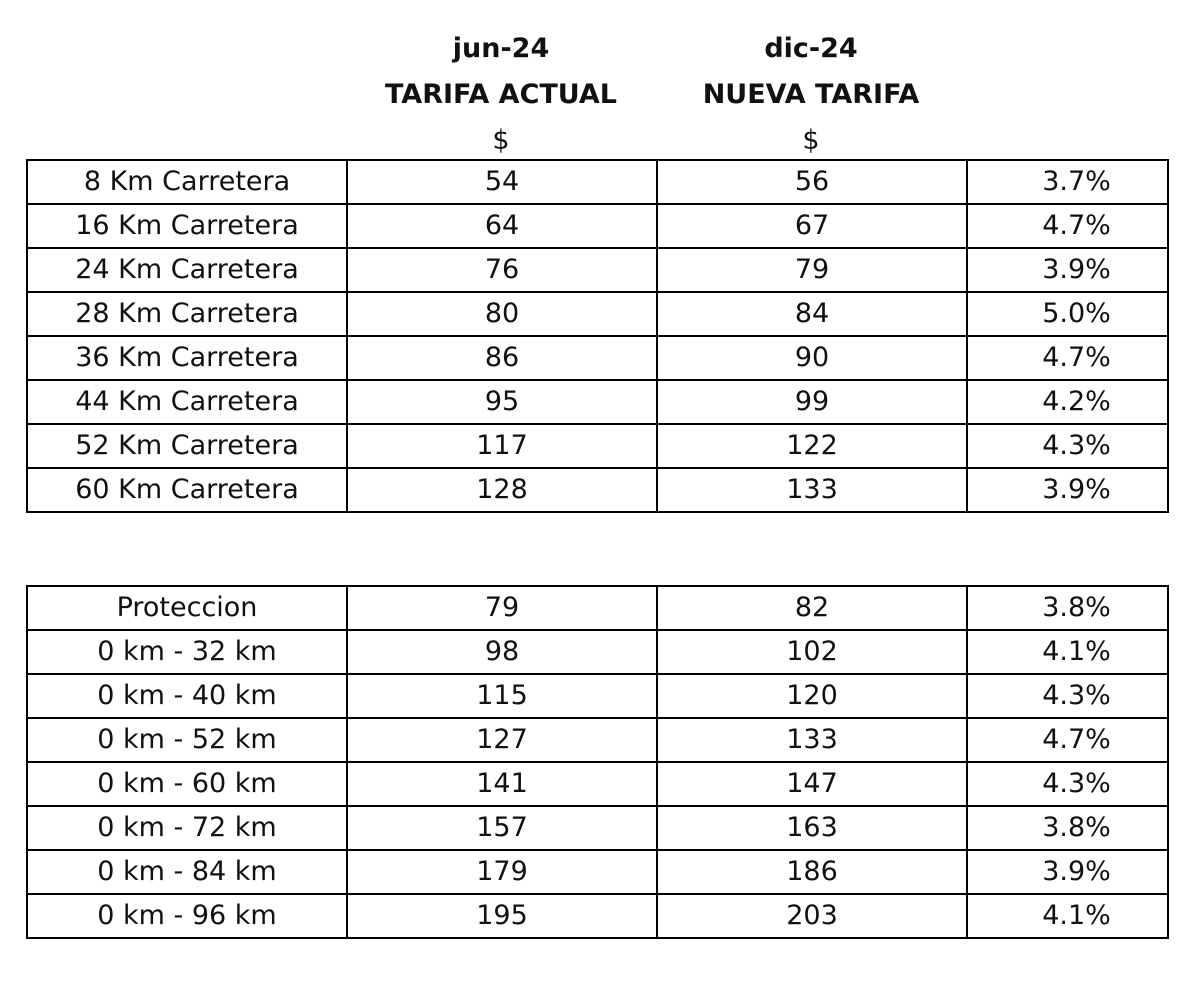  I want to click on cell-concepto: 0 km - 32 km, so click(187, 652).